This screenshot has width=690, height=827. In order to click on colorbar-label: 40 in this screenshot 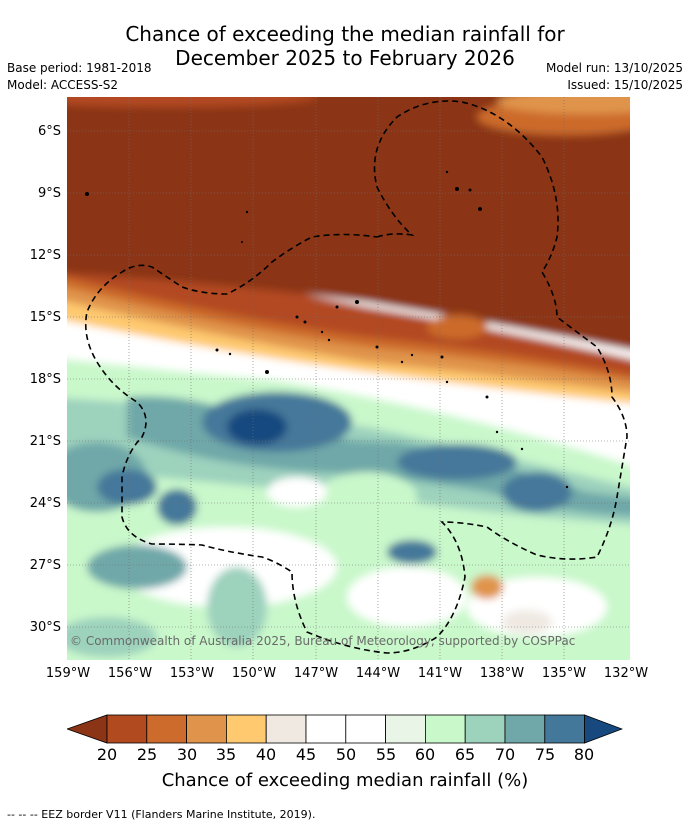, I will do `click(266, 754)`.